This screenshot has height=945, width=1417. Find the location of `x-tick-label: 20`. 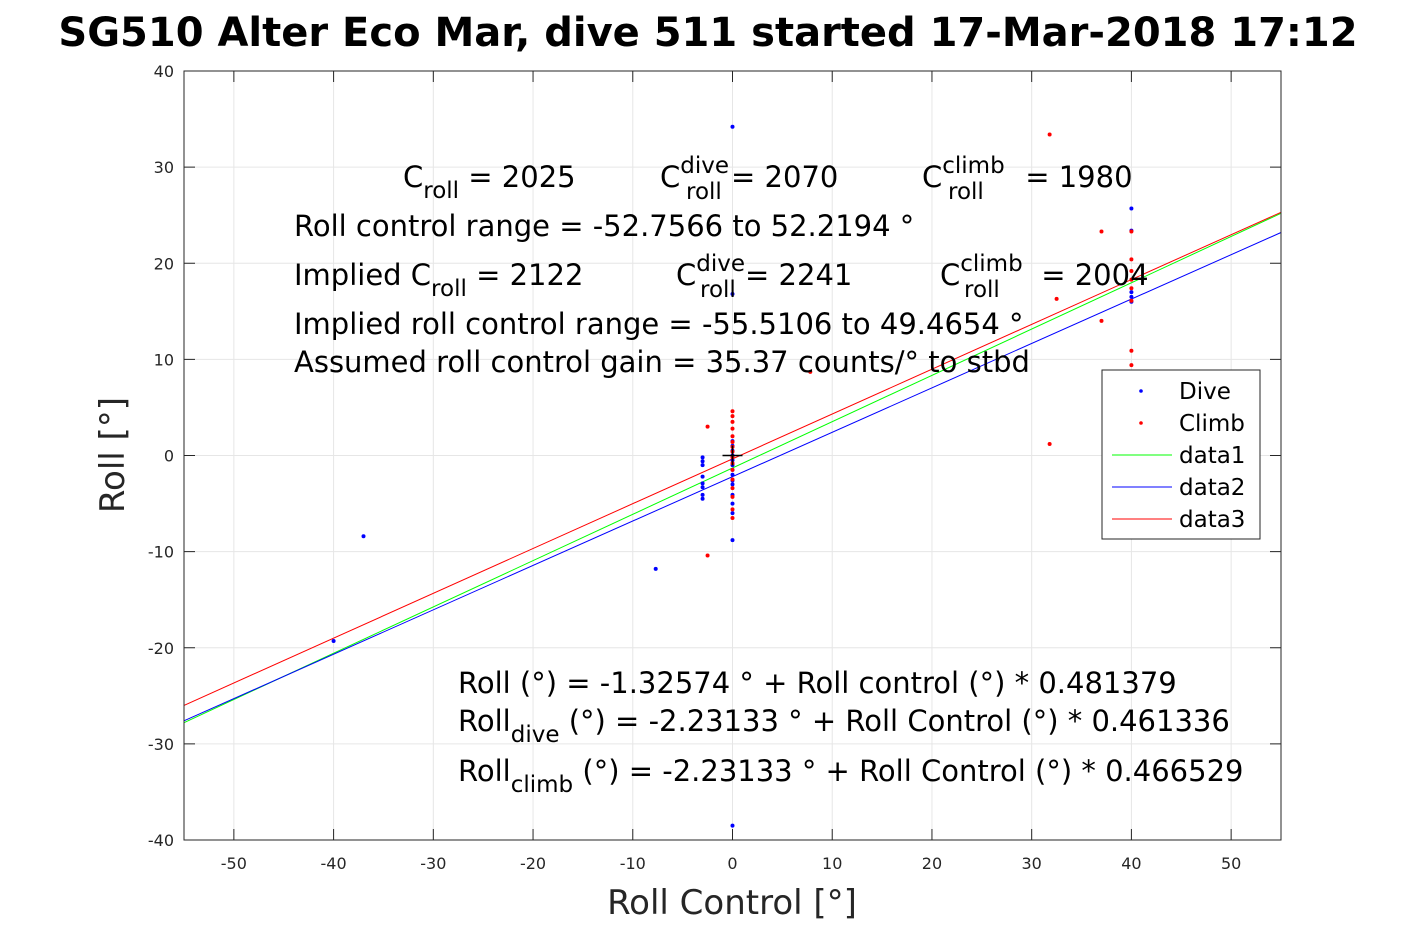

x-tick-label: 20 is located at coordinates (932, 863).